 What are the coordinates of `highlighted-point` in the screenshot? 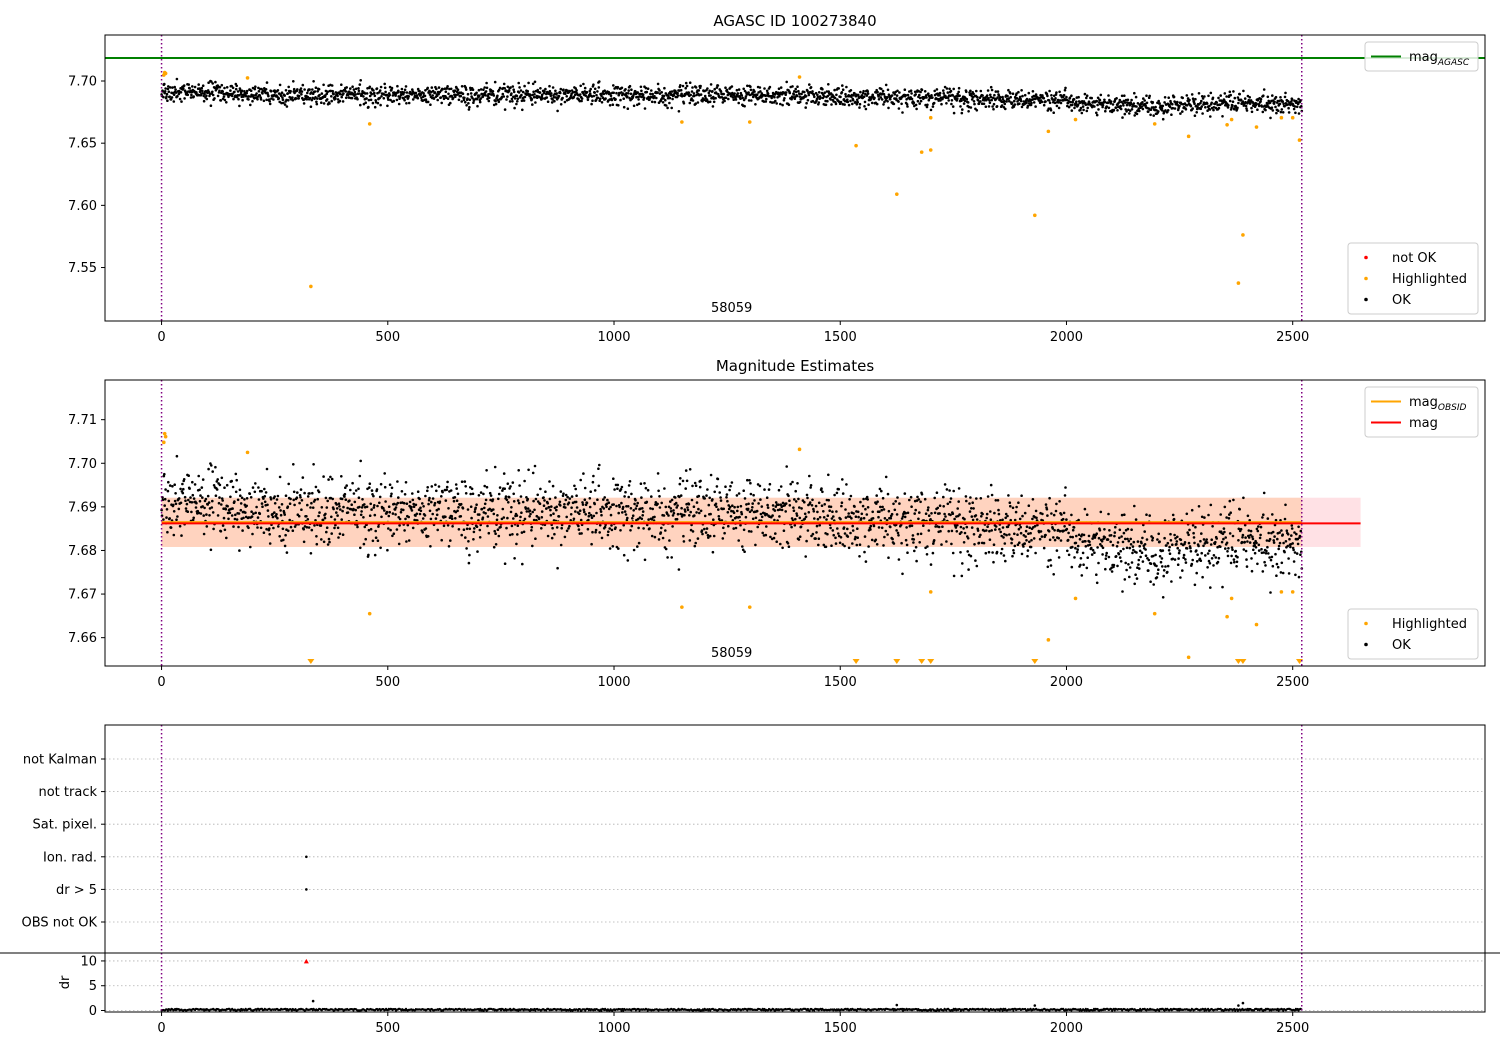 It's located at (856, 145).